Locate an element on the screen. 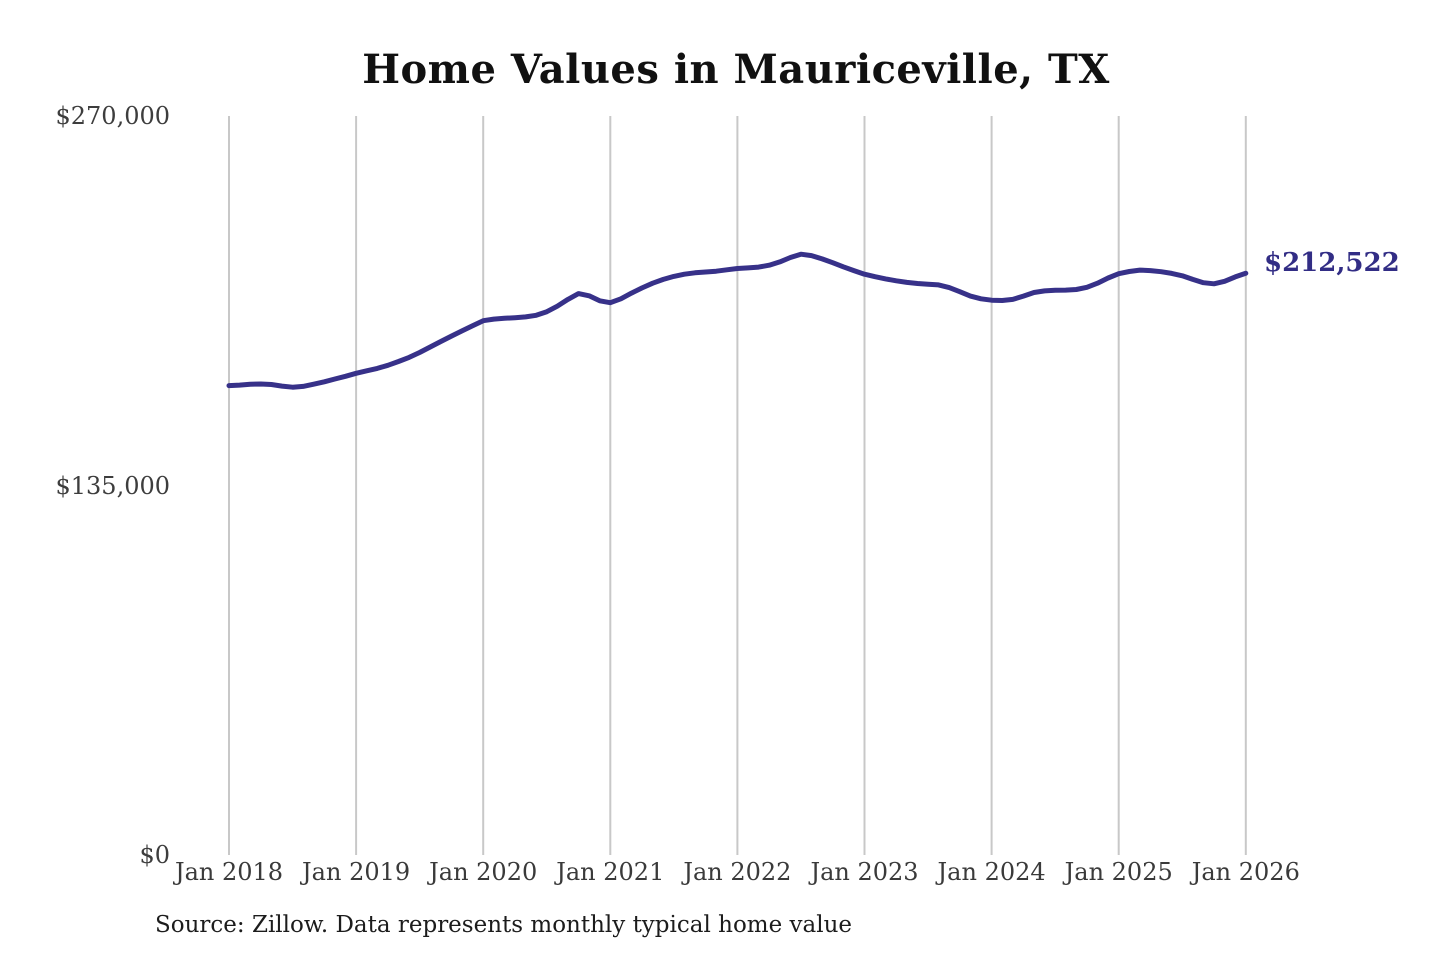 The image size is (1440, 960). home-value-line is located at coordinates (737, 320).